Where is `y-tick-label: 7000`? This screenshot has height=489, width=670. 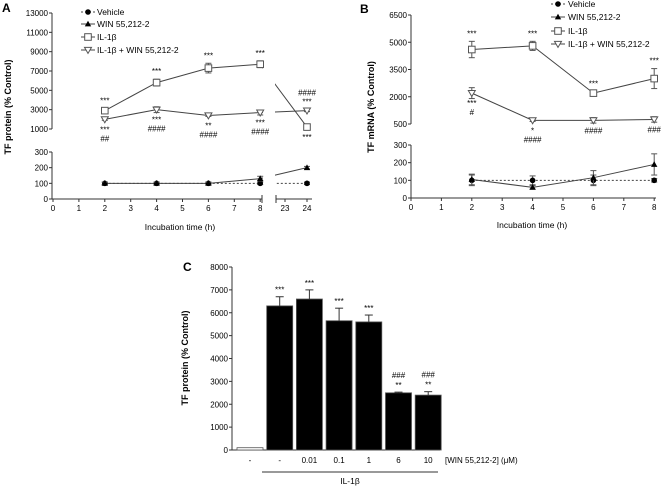
y-tick-label: 7000 is located at coordinates (39, 71).